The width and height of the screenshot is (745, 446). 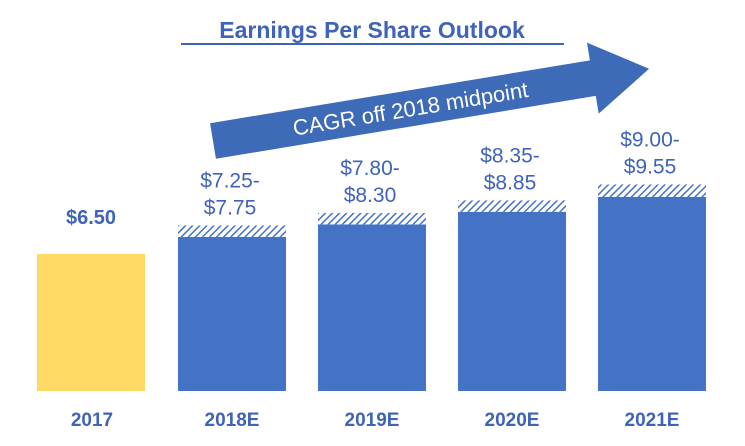 I want to click on data-label-2017: $6.50, so click(x=91, y=218).